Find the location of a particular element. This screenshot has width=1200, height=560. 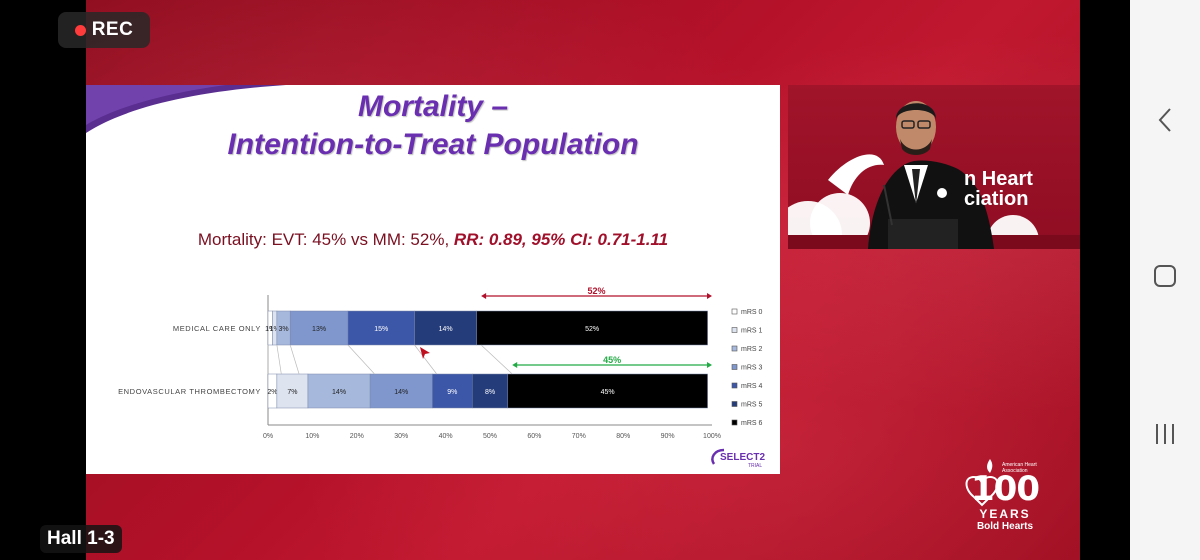

aha-small-text: American Heart Association is located at coordinates (1019, 468).